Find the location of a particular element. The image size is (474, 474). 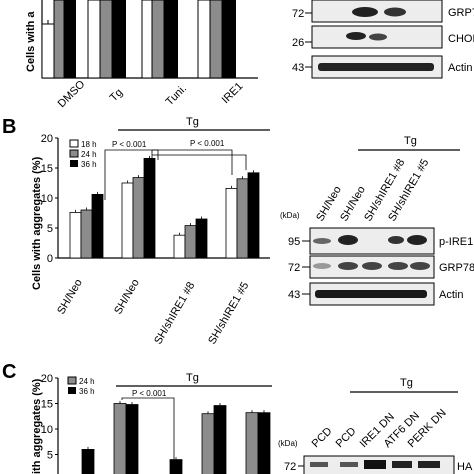

panel-b-legend: 18 h 24 h 36 h is located at coordinates (83, 154).